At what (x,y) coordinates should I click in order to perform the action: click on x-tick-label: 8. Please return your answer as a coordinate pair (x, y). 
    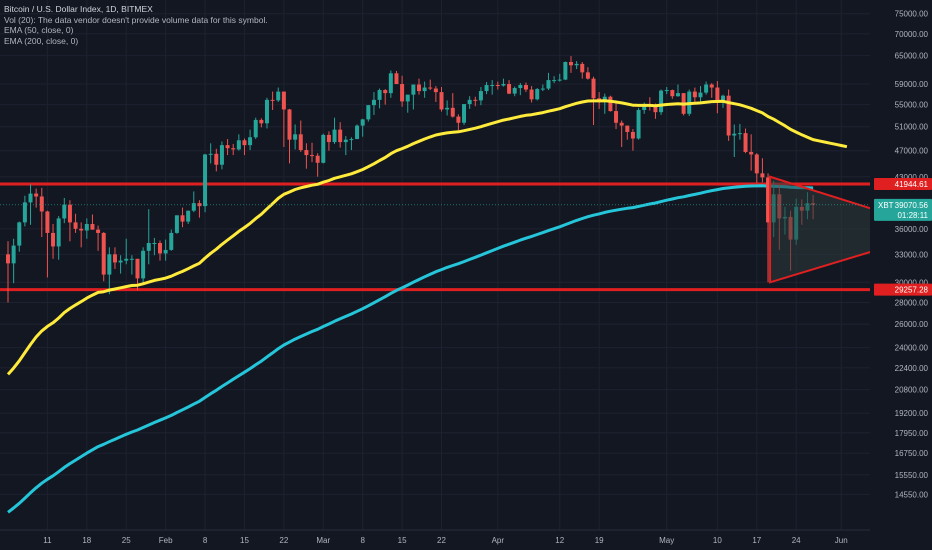
    Looking at the image, I should click on (205, 540).